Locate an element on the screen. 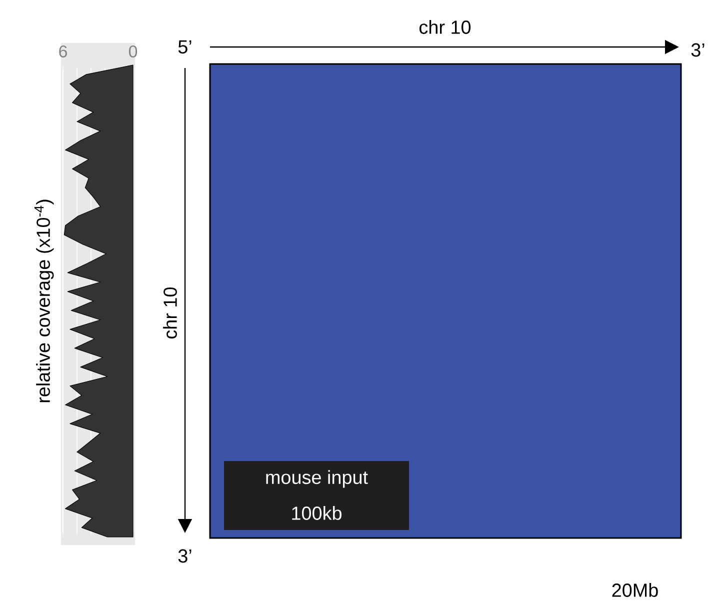 The height and width of the screenshot is (613, 711). text: 20Mb is located at coordinates (635, 590).